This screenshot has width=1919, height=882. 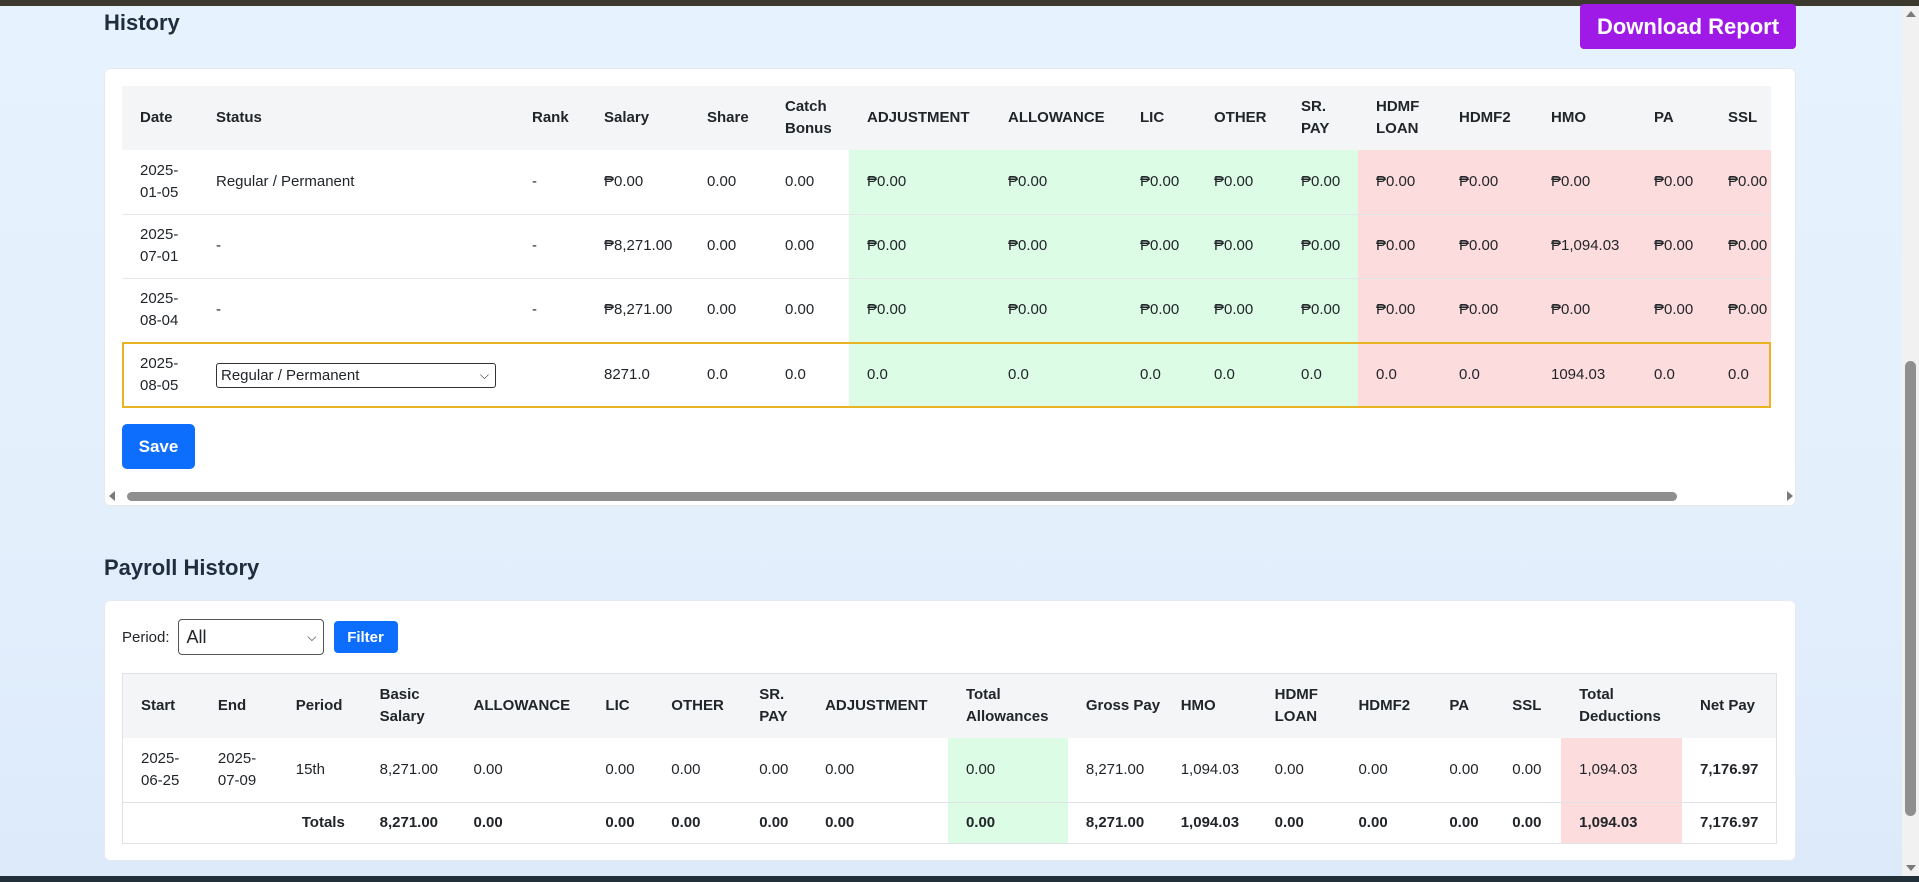 What do you see at coordinates (638, 309) in the screenshot?
I see `cell-salary: ₱8,271.00` at bounding box center [638, 309].